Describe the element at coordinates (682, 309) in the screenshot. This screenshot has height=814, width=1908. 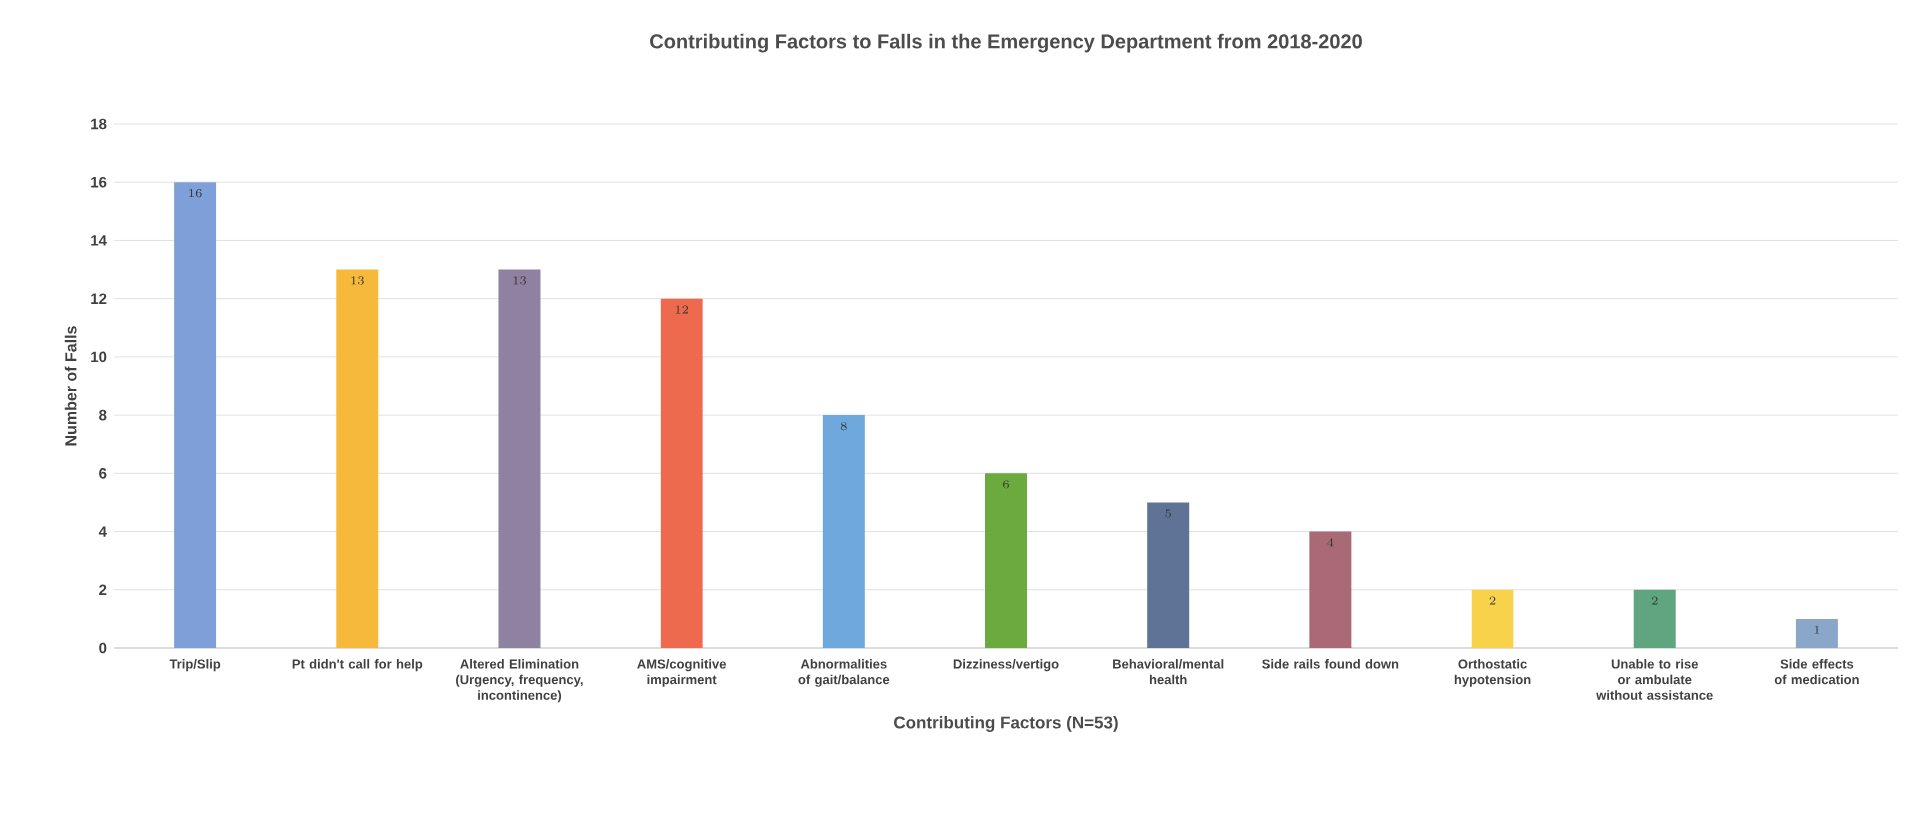
I see `data-label: 12` at that location.